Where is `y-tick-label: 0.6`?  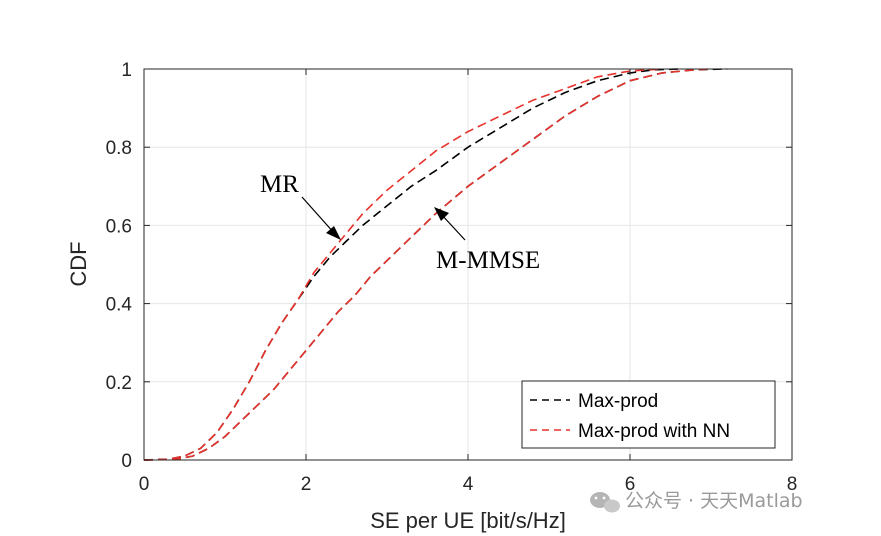
y-tick-label: 0.6 is located at coordinates (119, 226).